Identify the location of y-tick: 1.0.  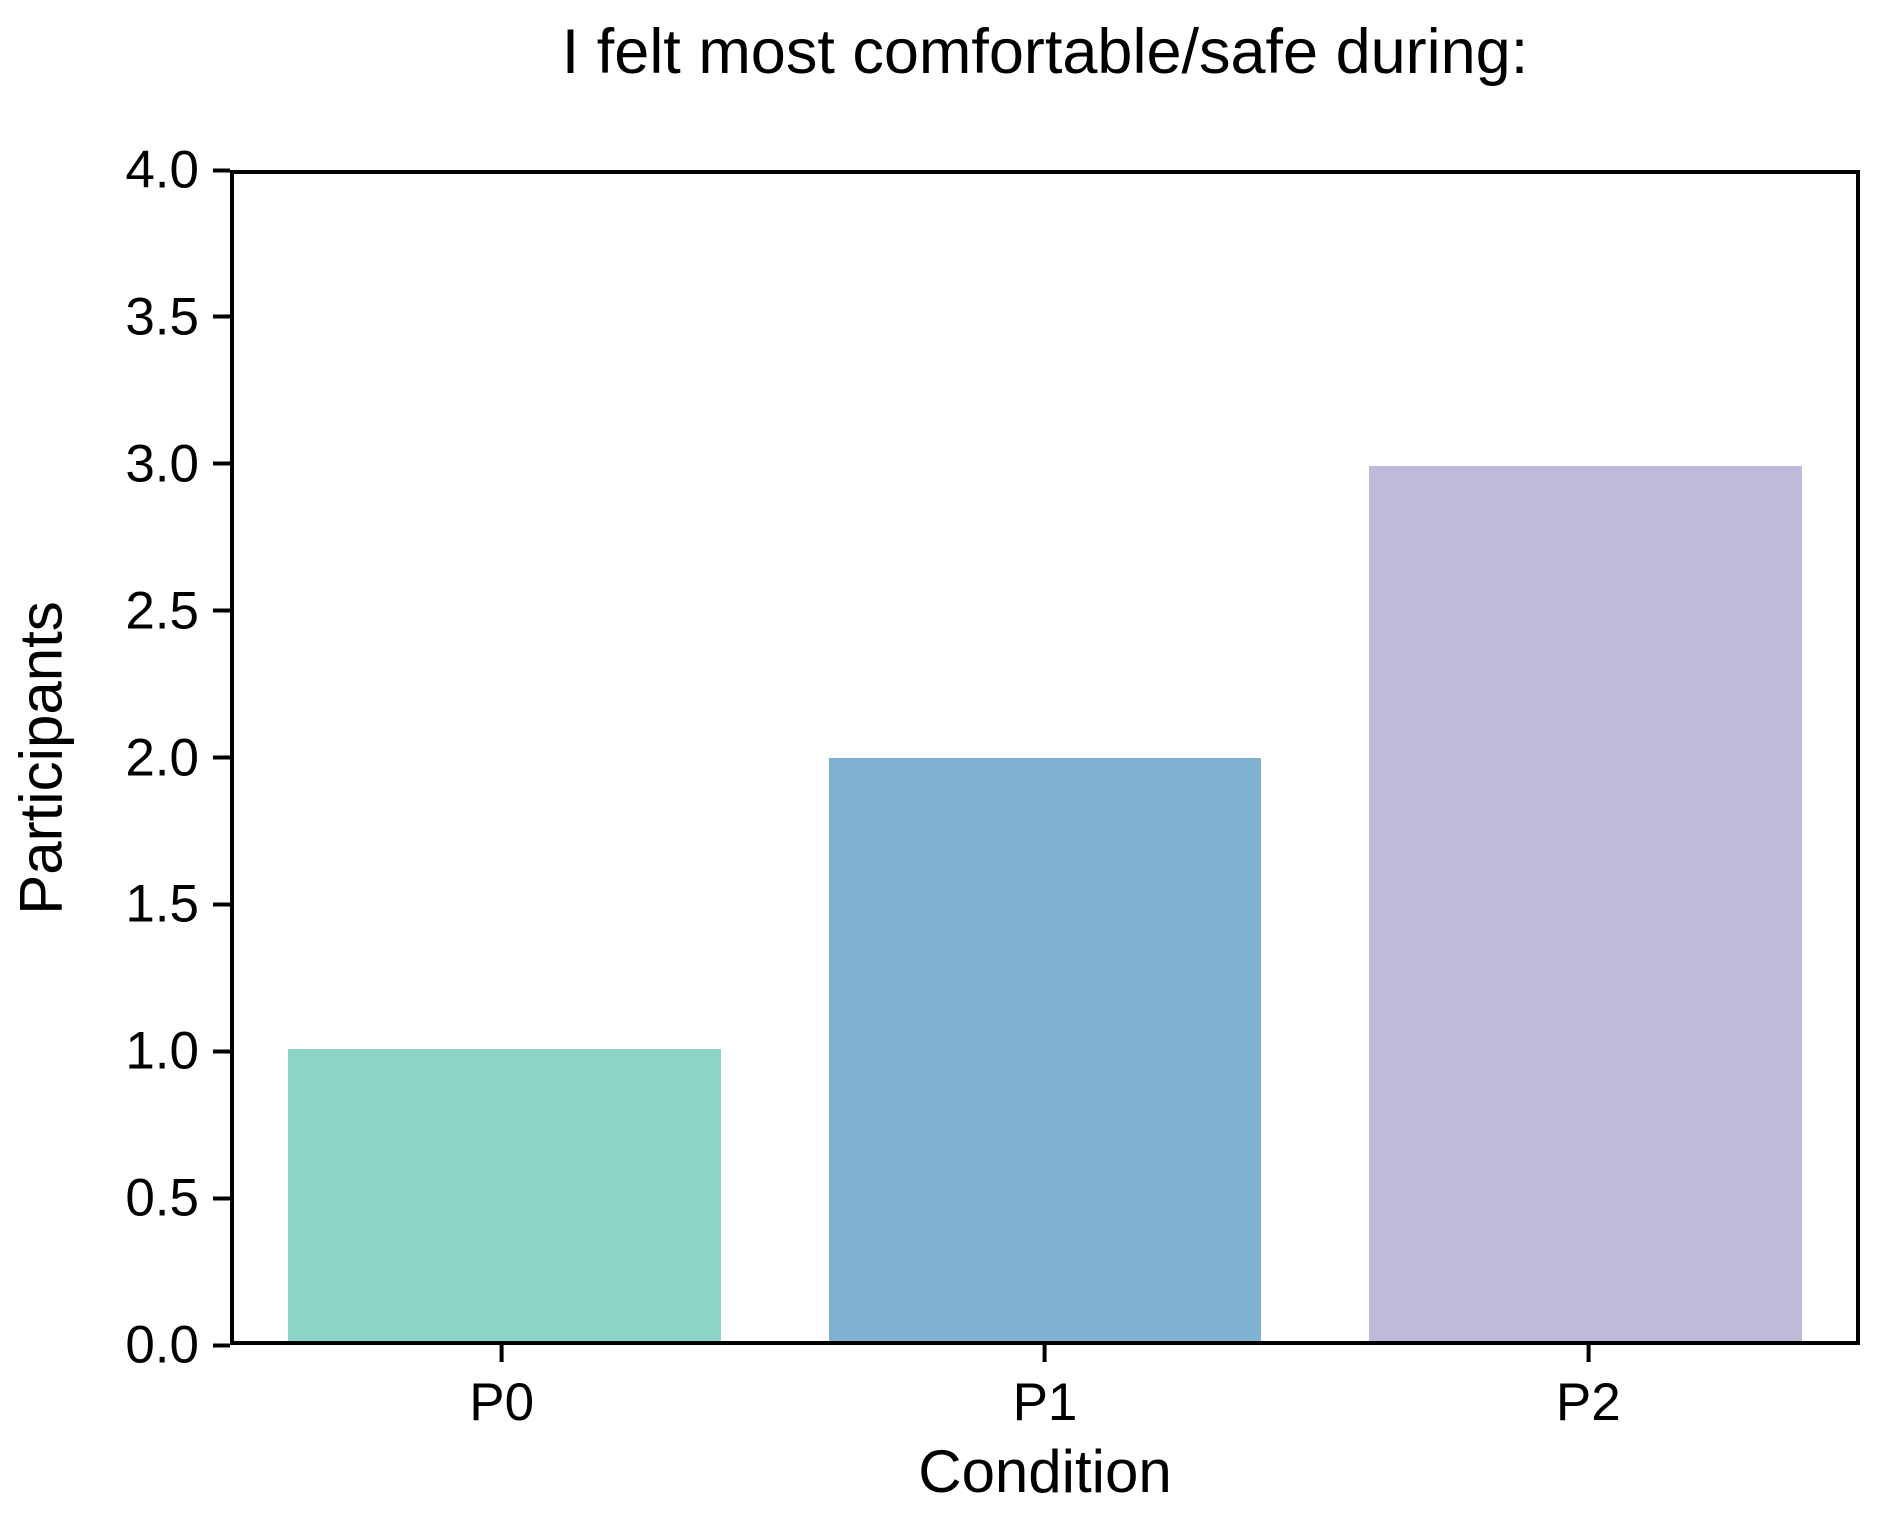
(115, 1051).